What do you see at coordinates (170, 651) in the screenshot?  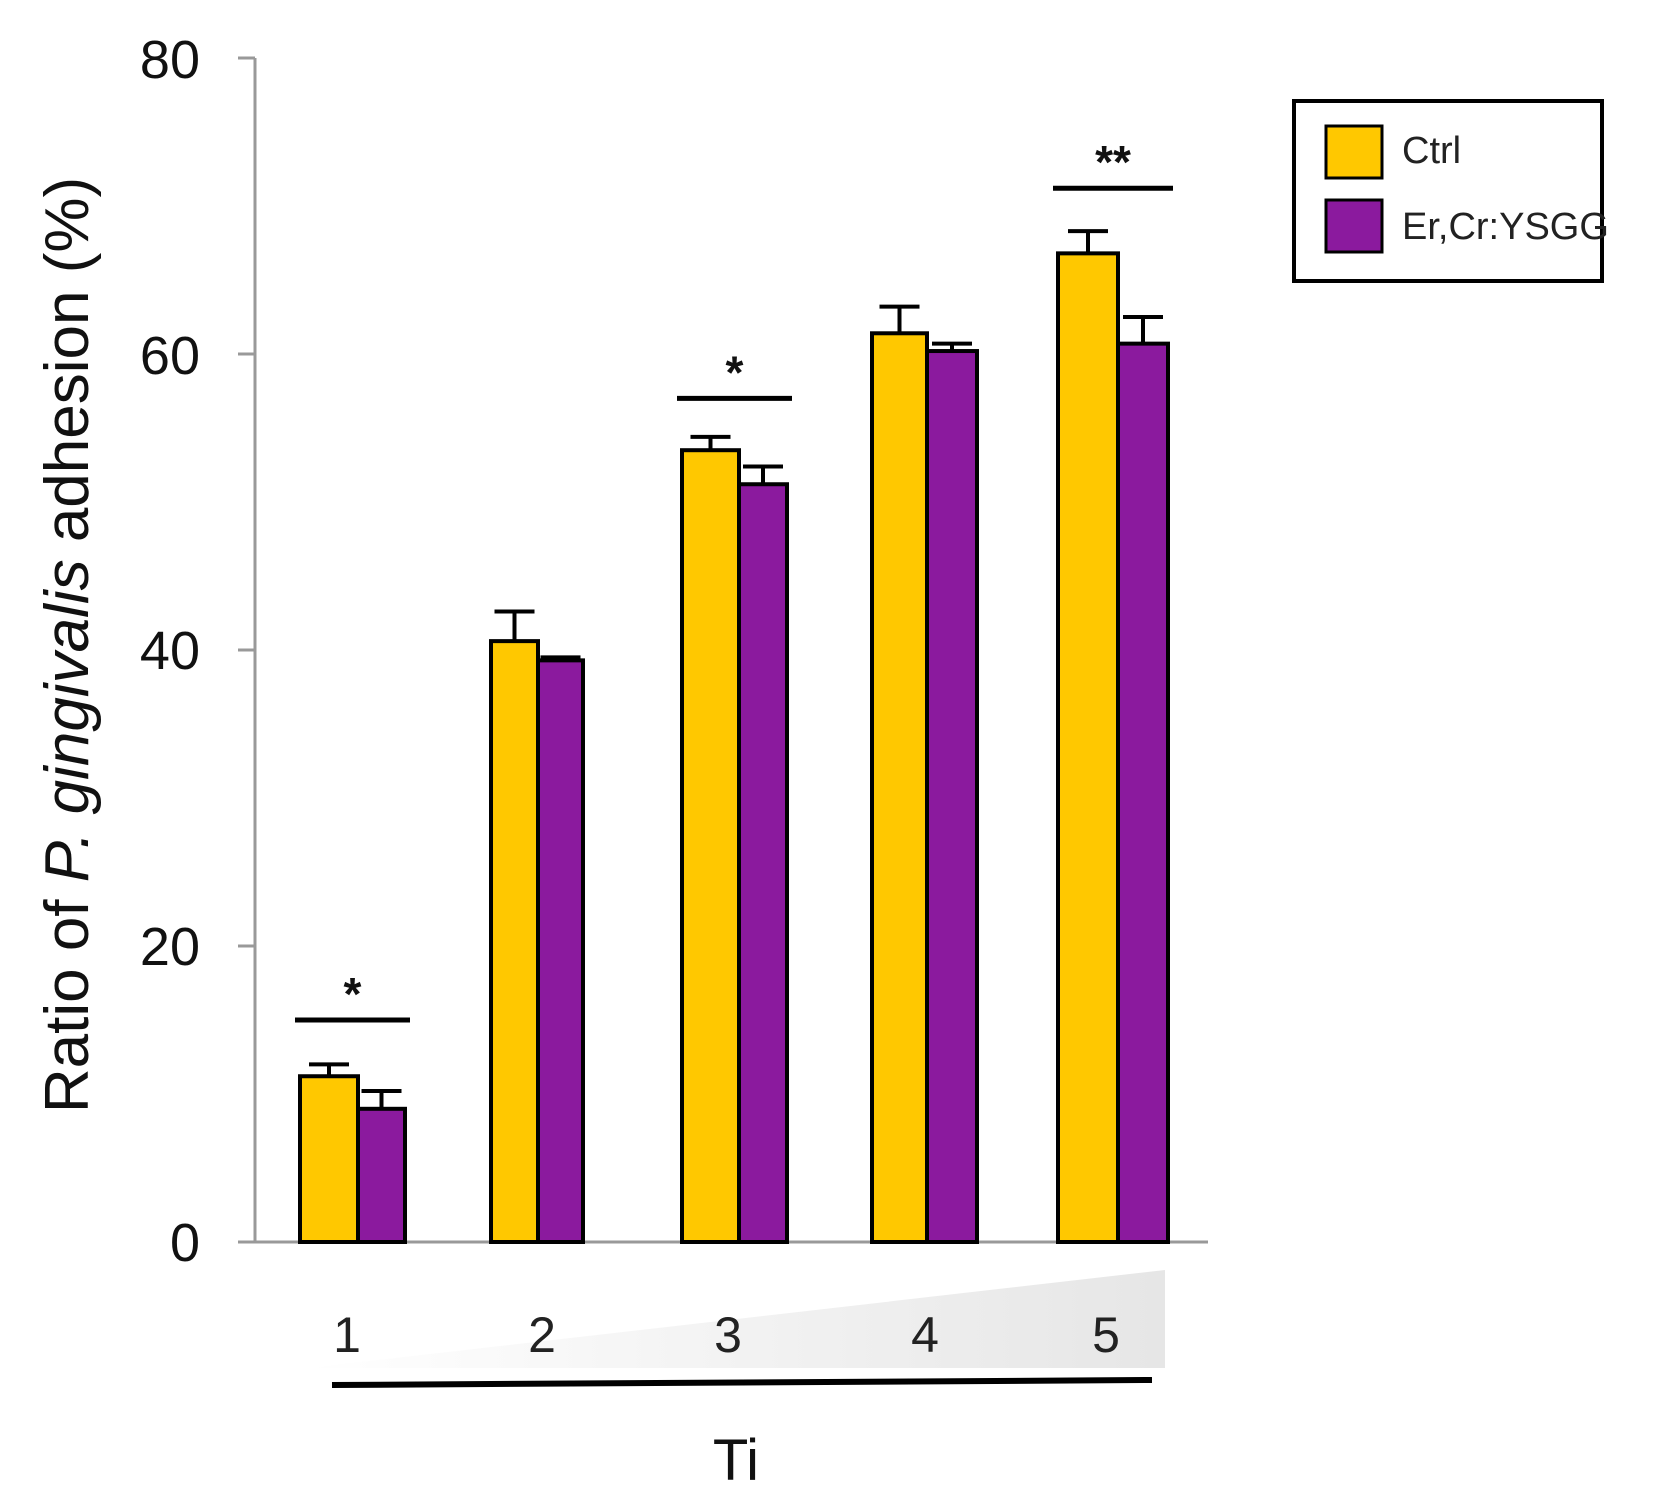 I see `y-tick-label-40: 40` at bounding box center [170, 651].